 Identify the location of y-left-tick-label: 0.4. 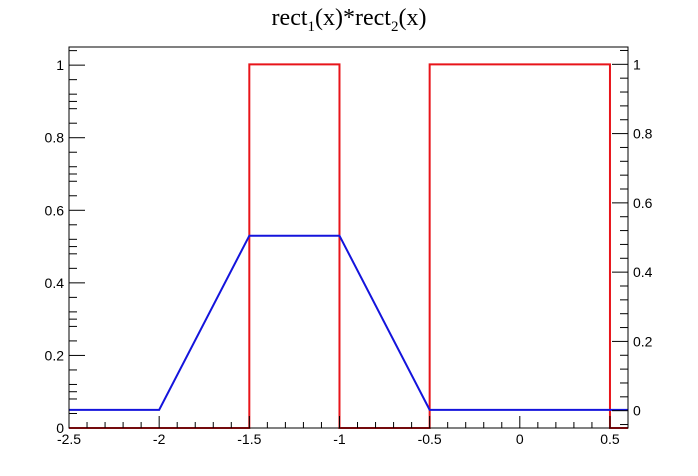
(55, 283).